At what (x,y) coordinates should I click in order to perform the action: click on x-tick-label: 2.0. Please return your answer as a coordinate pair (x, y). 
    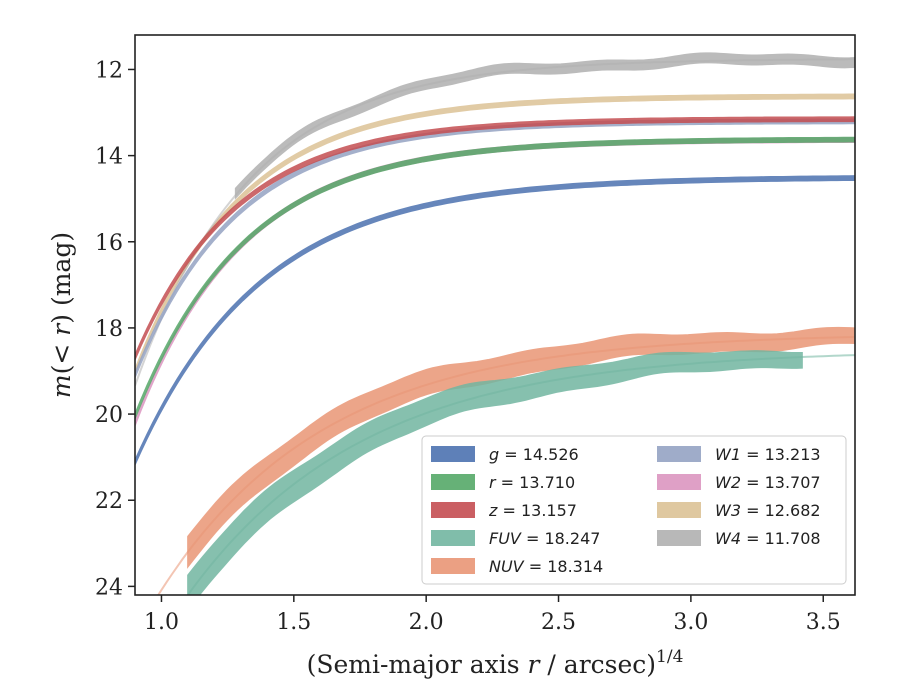
    Looking at the image, I should click on (426, 622).